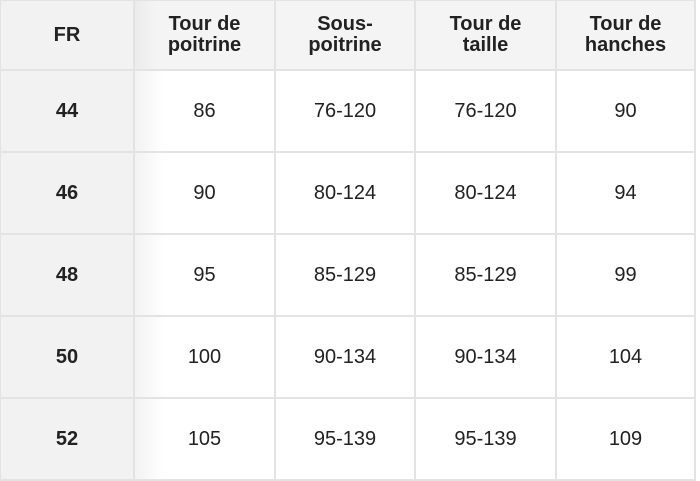 Image resolution: width=700 pixels, height=481 pixels. Describe the element at coordinates (67, 275) in the screenshot. I see `size-cell: 48` at that location.